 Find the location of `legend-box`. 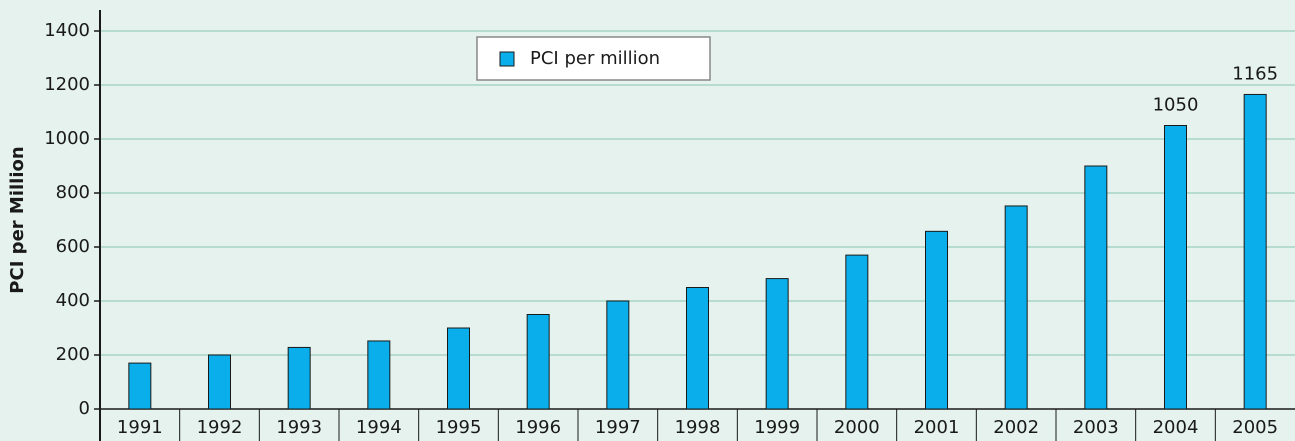

legend-box is located at coordinates (593, 58).